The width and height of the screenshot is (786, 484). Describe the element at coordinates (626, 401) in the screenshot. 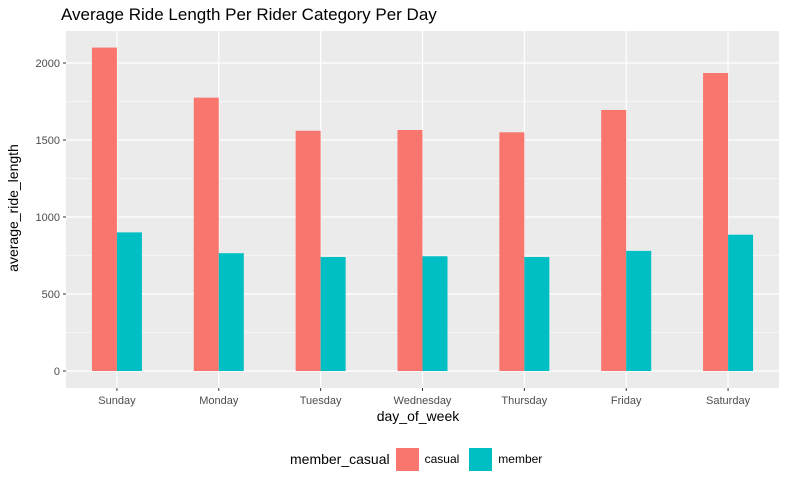

I see `x-tick-label: Friday` at that location.